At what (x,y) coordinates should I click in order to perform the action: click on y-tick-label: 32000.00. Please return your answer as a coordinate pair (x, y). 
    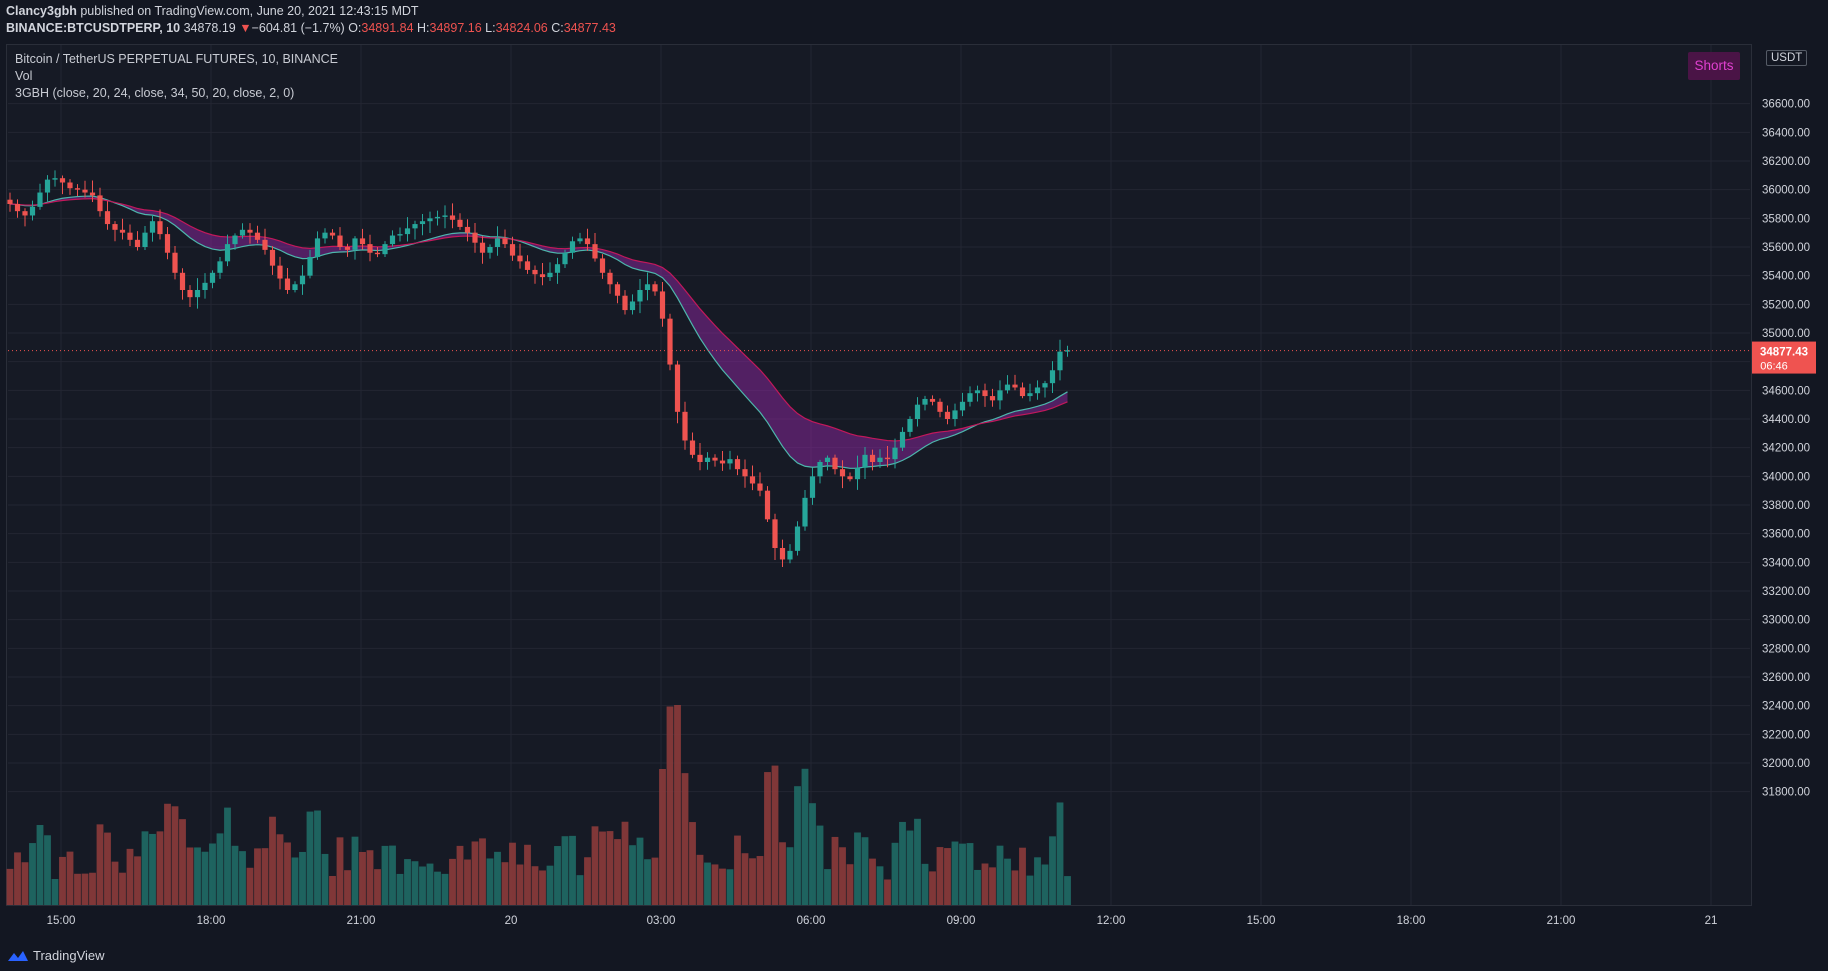
    Looking at the image, I should click on (1786, 764).